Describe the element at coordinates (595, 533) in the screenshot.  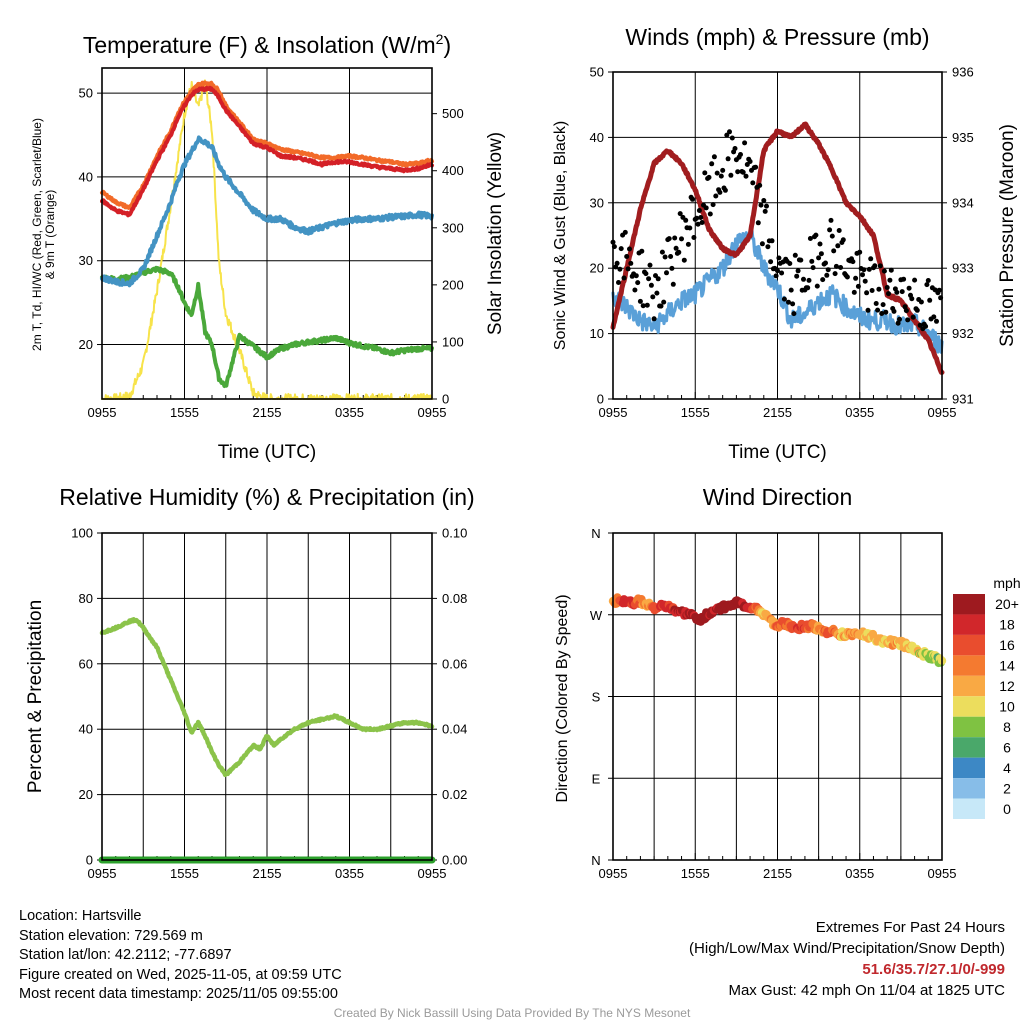
I see `dir-y-tick-label: N` at that location.